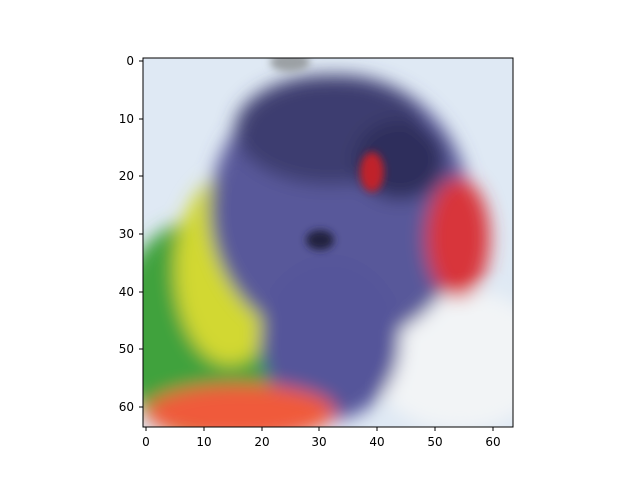 This screenshot has height=480, width=640. I want to click on image-region-grey-top, so click(290, 65).